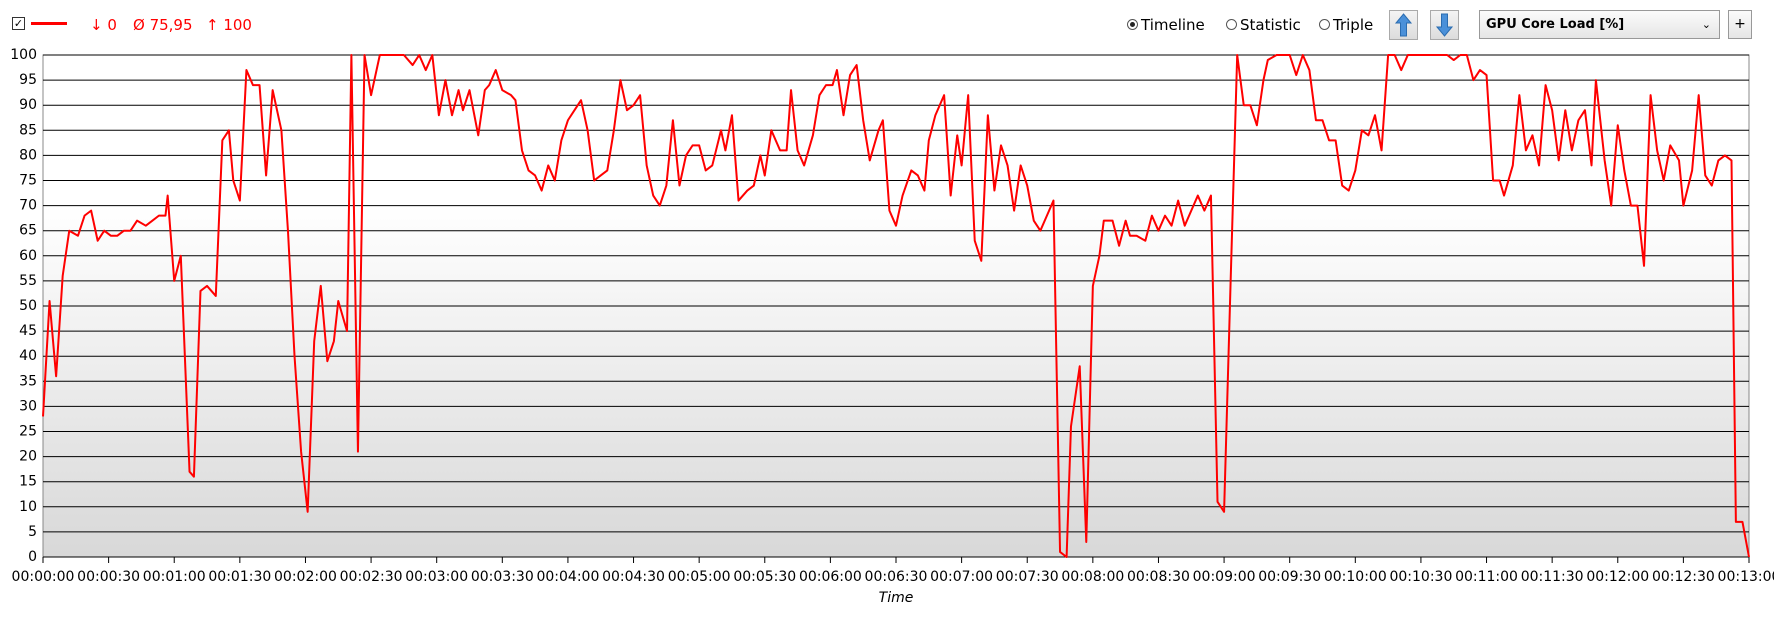 This screenshot has width=1774, height=618. What do you see at coordinates (1270, 25) in the screenshot?
I see `mode-label: Statistic` at bounding box center [1270, 25].